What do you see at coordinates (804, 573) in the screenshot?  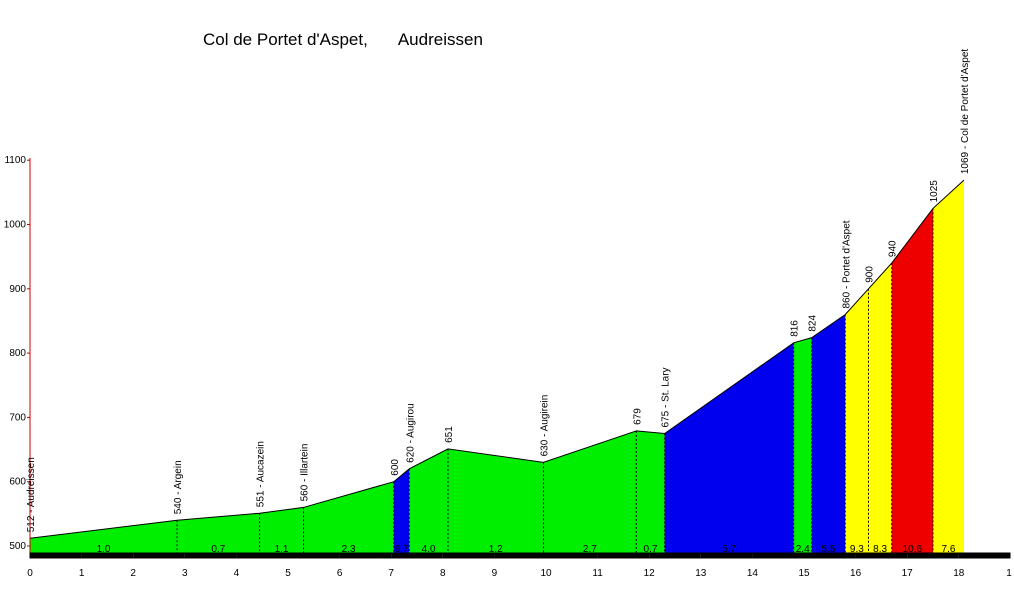 I see `x-tick-label: 15` at bounding box center [804, 573].